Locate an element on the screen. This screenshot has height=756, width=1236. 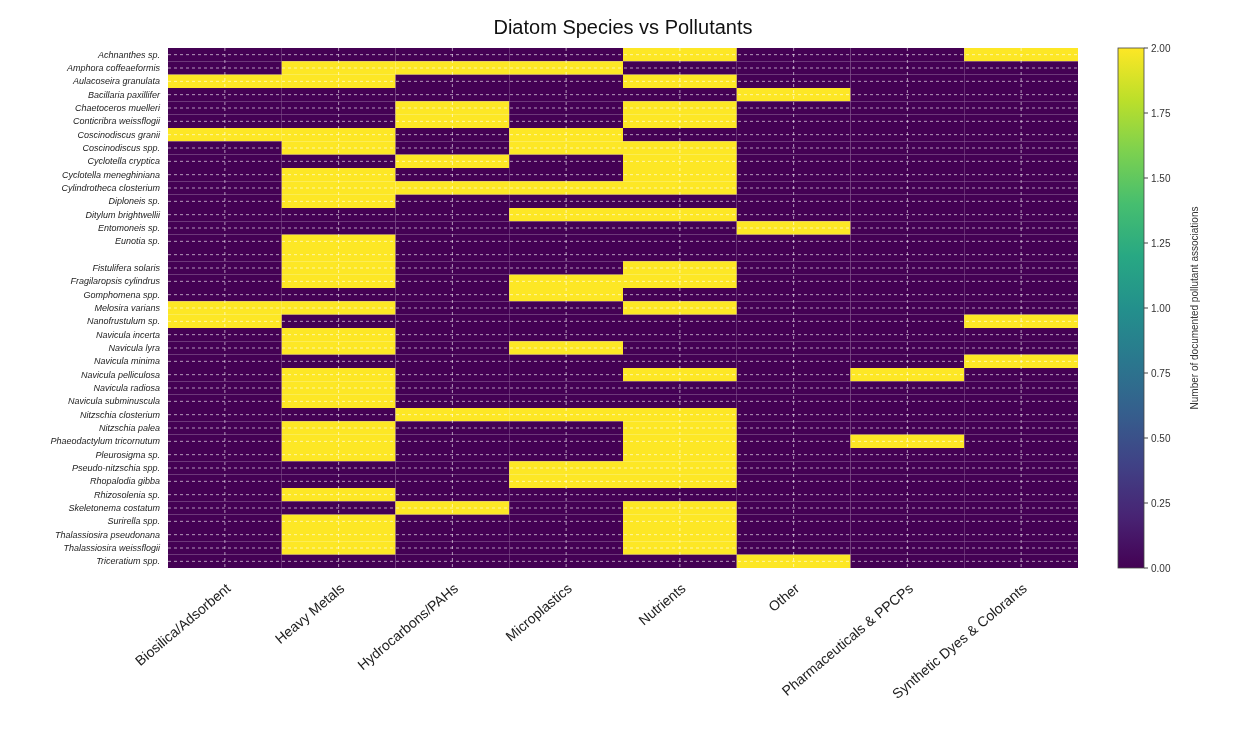
y-tick-label: Achnanthes sp. is located at coordinates (128, 54).